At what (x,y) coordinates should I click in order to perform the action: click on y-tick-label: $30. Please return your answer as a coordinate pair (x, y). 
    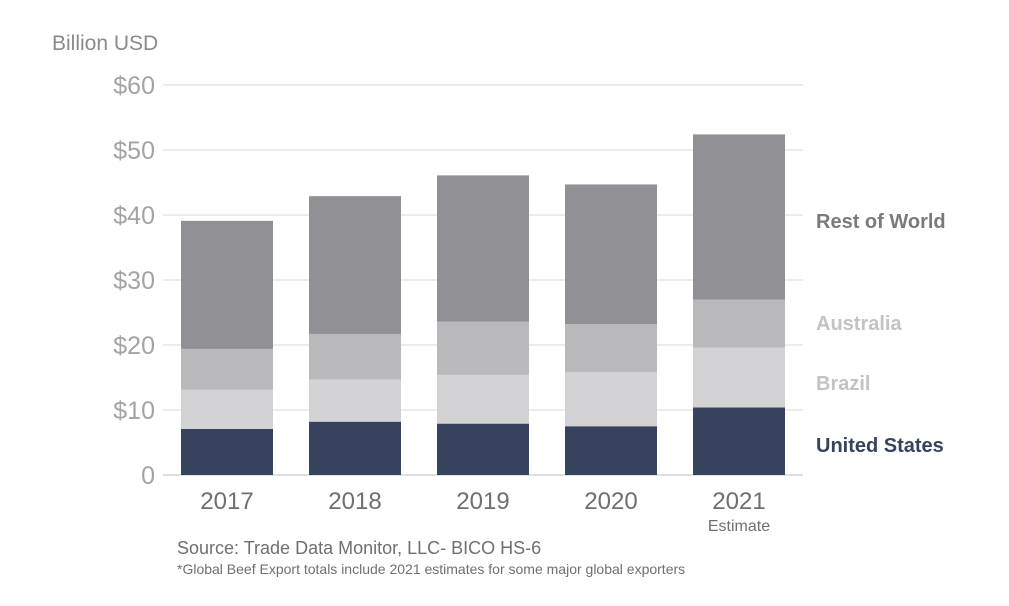
    Looking at the image, I should click on (134, 281).